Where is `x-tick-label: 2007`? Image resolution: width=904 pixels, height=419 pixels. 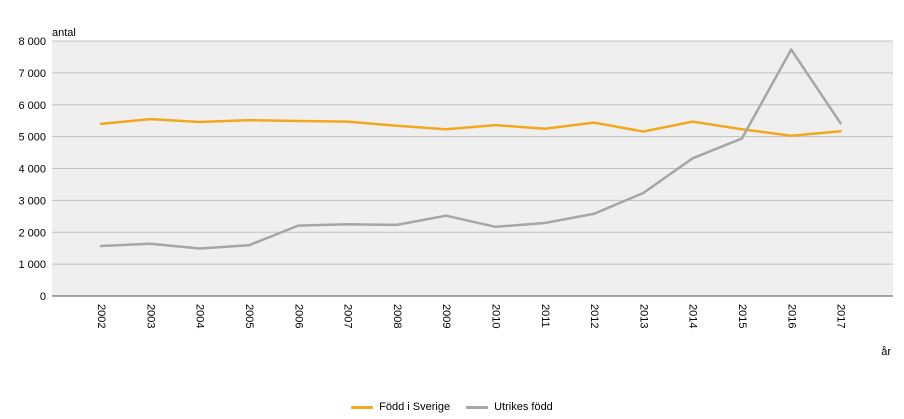 x-tick-label: 2007 is located at coordinates (348, 316).